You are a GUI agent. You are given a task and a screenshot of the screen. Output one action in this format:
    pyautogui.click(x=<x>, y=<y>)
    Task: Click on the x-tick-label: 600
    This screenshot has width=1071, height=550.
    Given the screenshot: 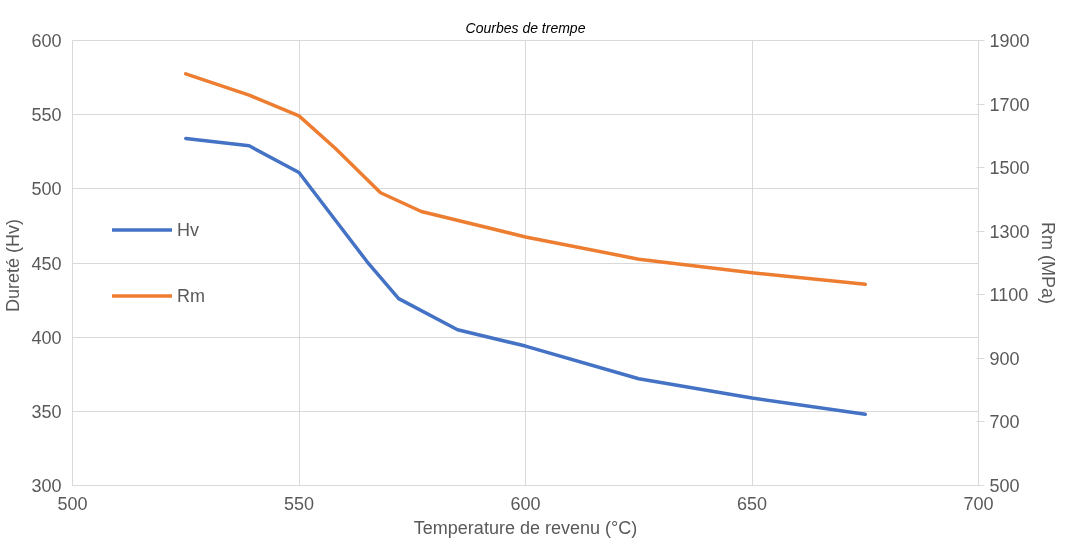 What is the action you would take?
    pyautogui.click(x=525, y=503)
    